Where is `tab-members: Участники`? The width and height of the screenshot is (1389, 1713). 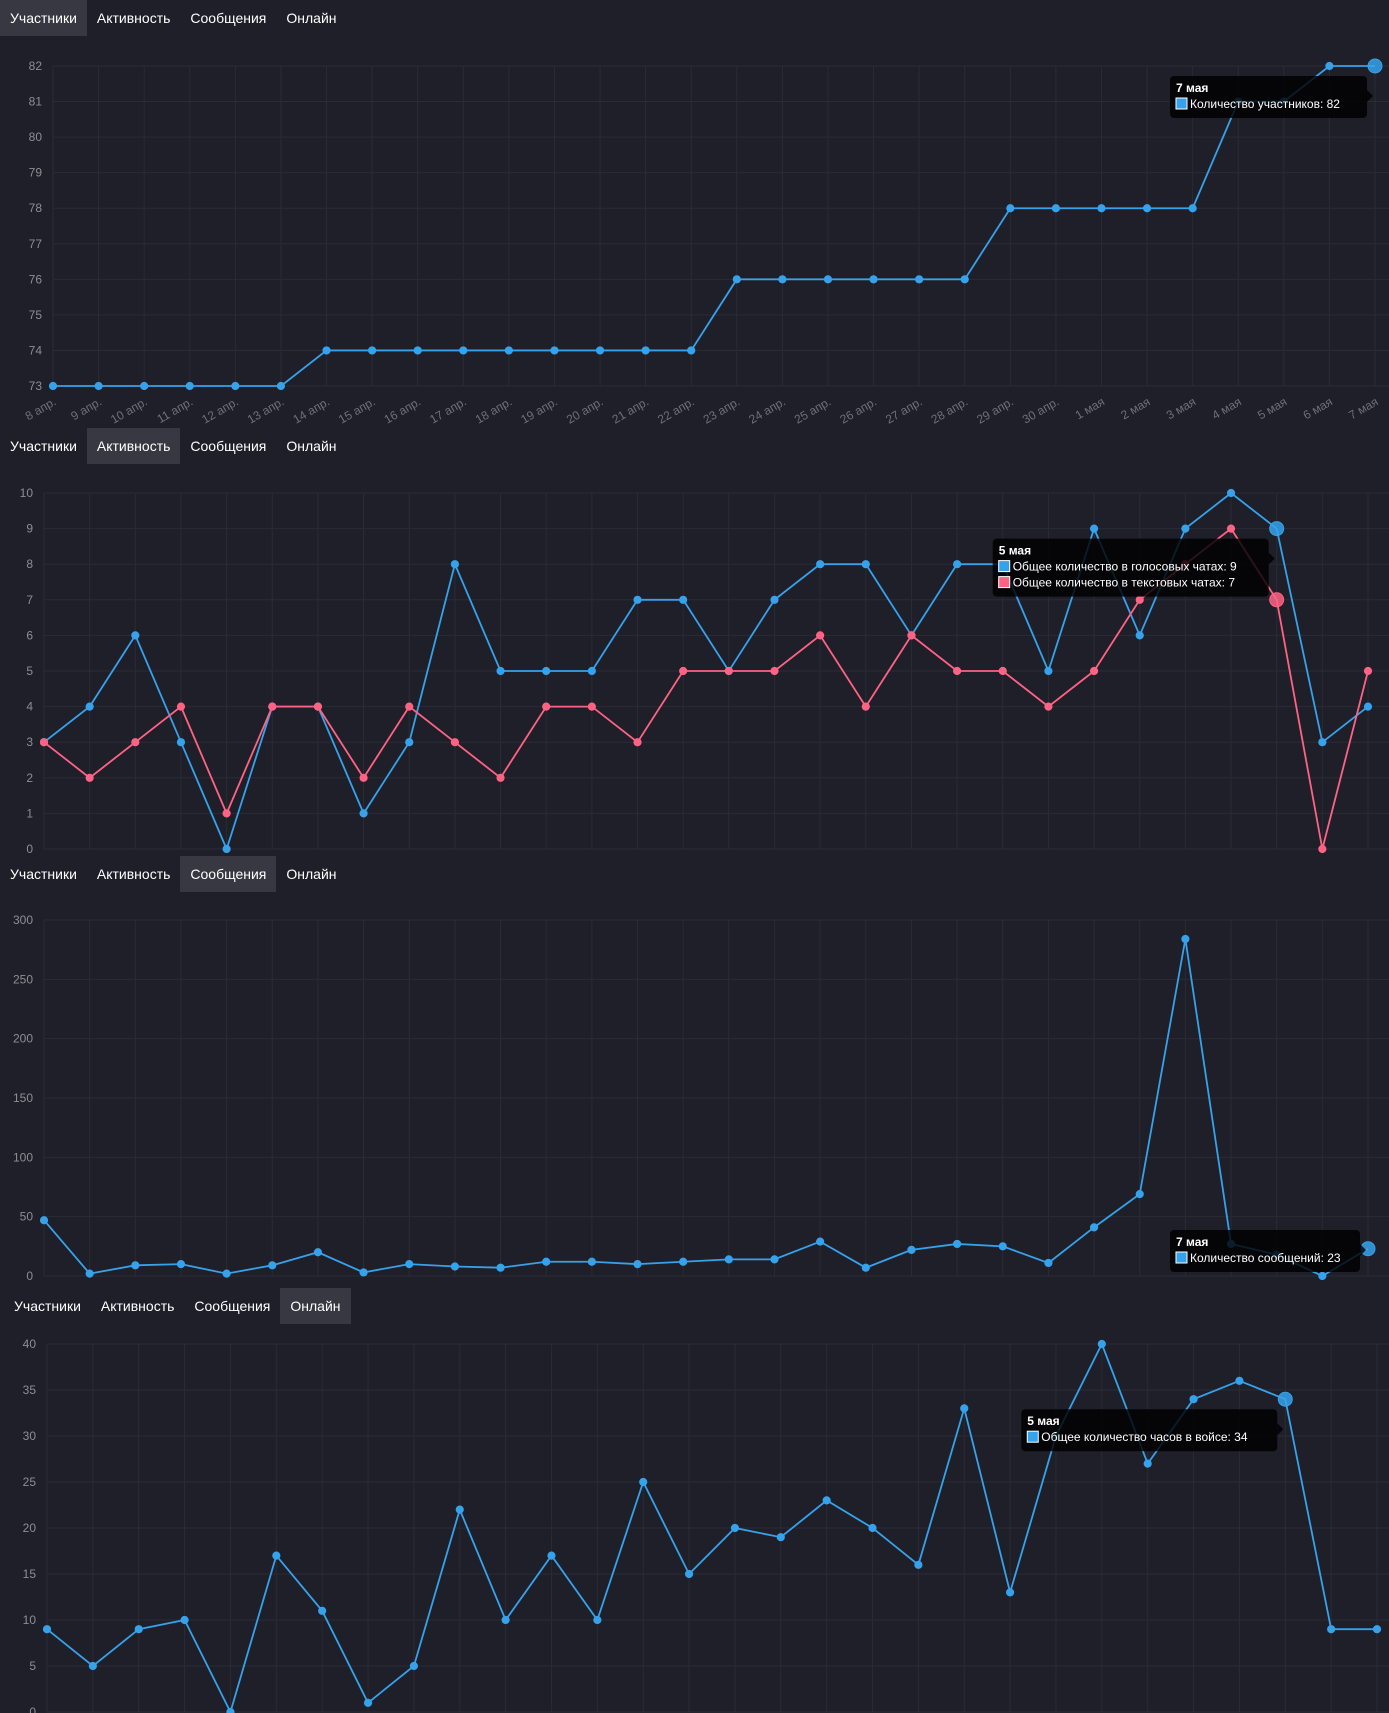 tab-members: Участники is located at coordinates (43, 18).